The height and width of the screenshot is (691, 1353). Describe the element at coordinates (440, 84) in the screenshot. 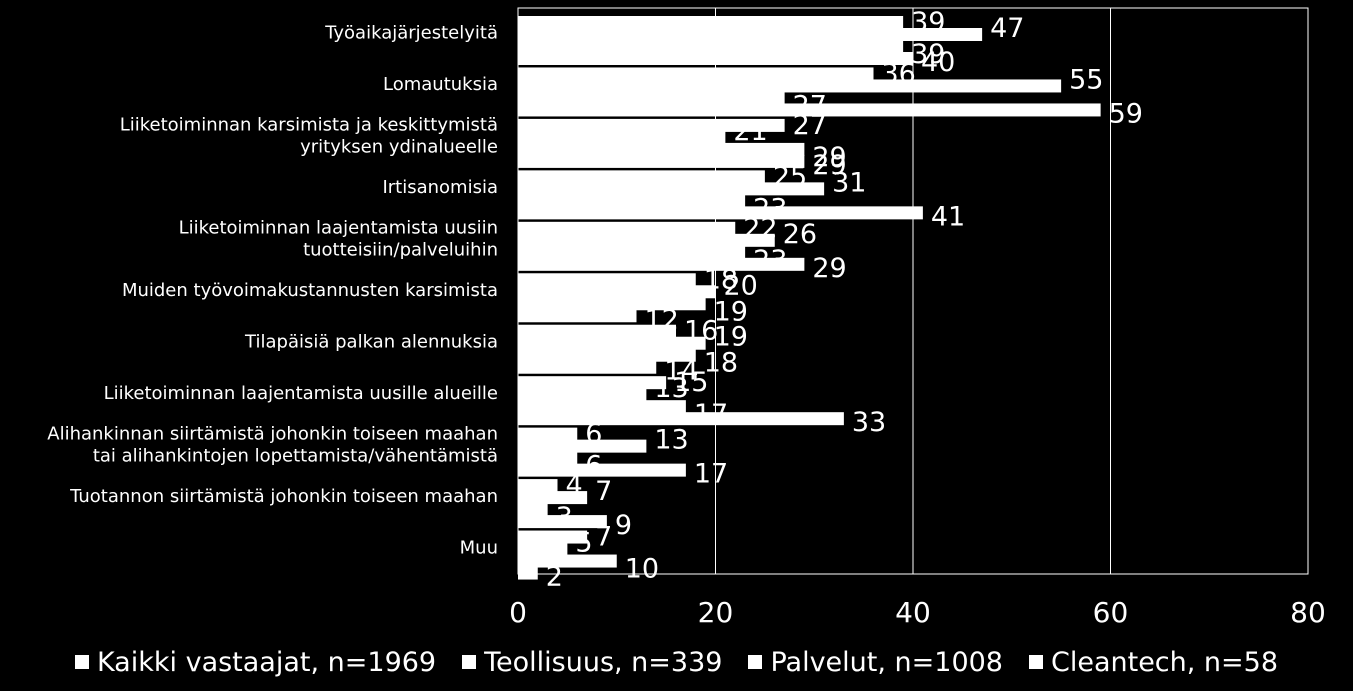

I see `category-label: Lomautuksia` at that location.